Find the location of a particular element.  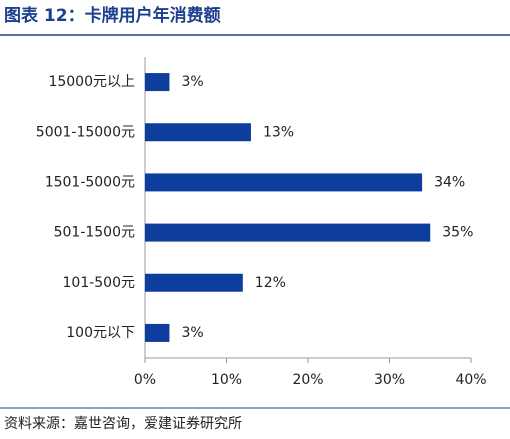

y-tick-label: 15000元以上 is located at coordinates (91, 82).